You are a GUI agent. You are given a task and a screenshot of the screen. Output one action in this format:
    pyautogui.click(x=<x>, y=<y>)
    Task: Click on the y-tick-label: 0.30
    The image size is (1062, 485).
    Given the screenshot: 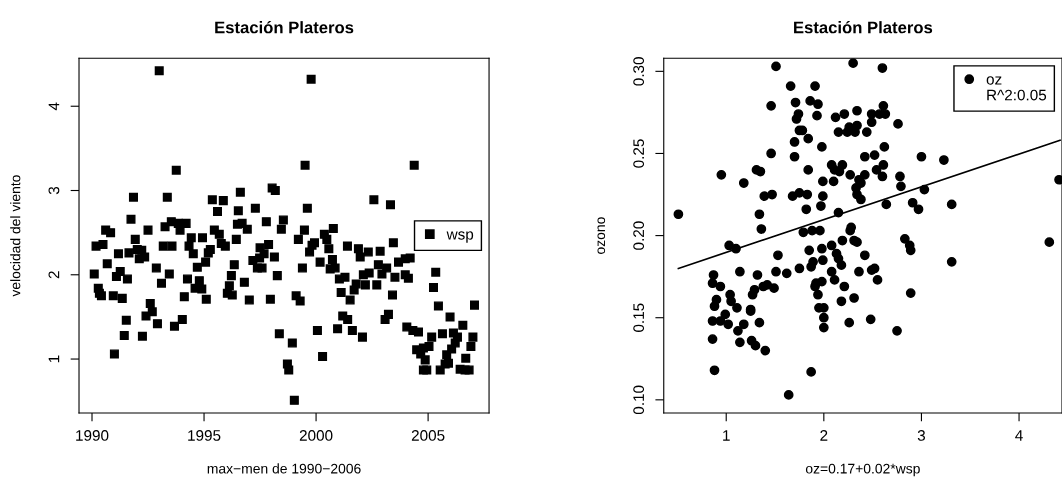 What is the action you would take?
    pyautogui.click(x=639, y=71)
    